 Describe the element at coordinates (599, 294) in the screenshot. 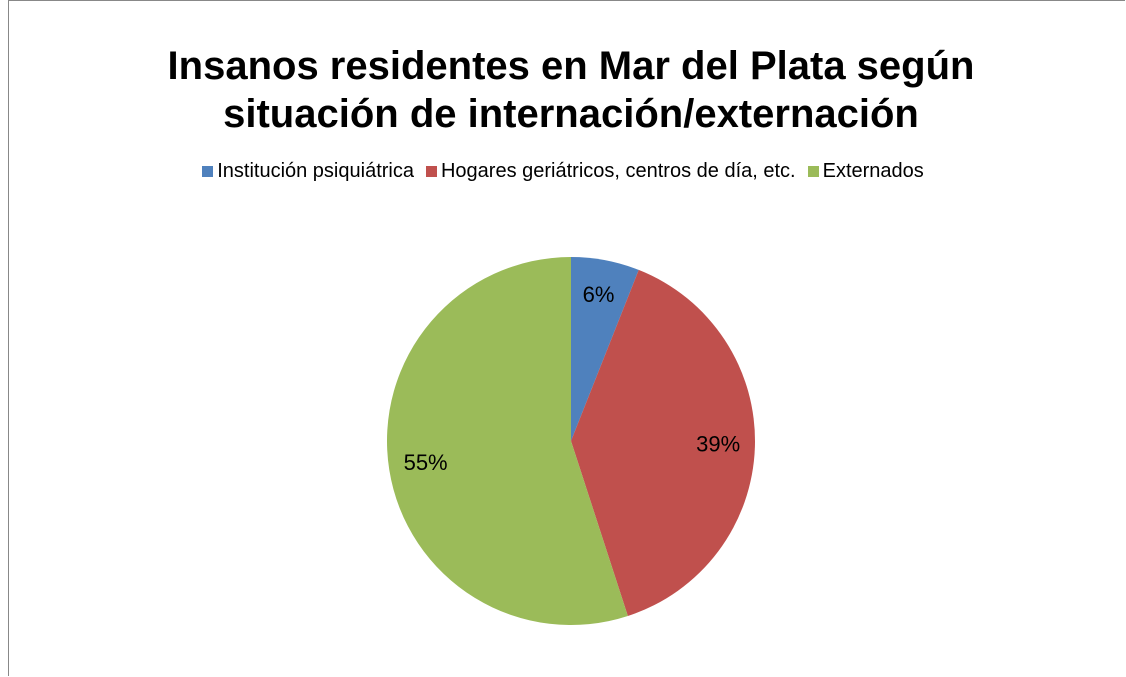

I see `data-label: 6%` at that location.